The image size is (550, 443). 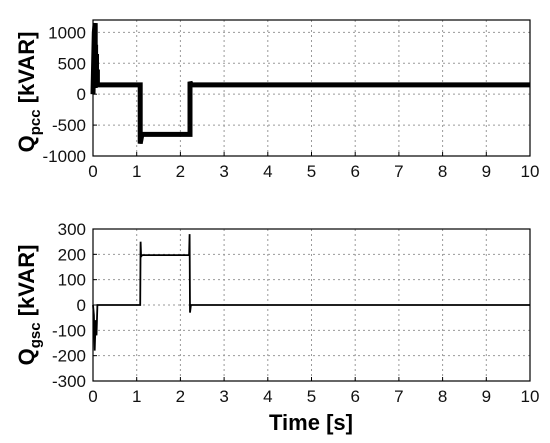 What do you see at coordinates (67, 32) in the screenshot?
I see `y-tick-label: 1000` at bounding box center [67, 32].